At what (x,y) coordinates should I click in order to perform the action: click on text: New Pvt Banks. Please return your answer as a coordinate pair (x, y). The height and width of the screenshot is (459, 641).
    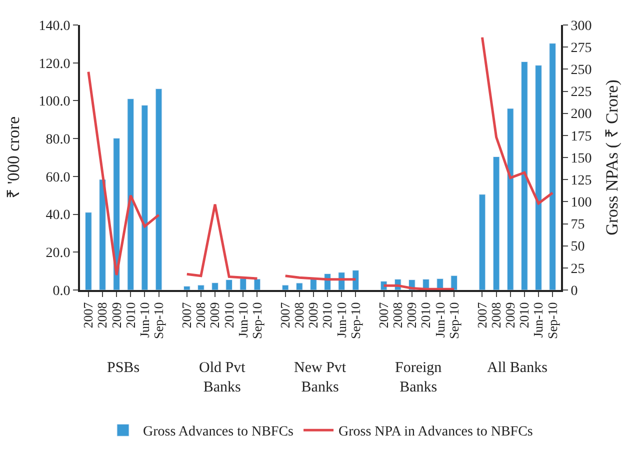
    Looking at the image, I should click on (320, 378).